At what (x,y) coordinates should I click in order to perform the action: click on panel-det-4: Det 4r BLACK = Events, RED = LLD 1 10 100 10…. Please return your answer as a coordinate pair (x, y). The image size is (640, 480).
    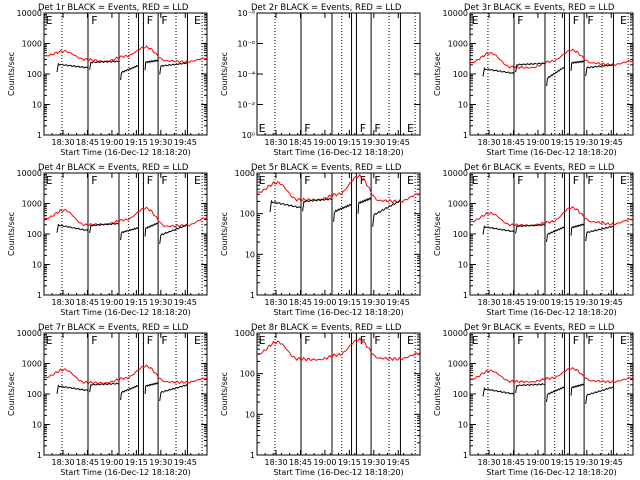
    Looking at the image, I should click on (107, 240).